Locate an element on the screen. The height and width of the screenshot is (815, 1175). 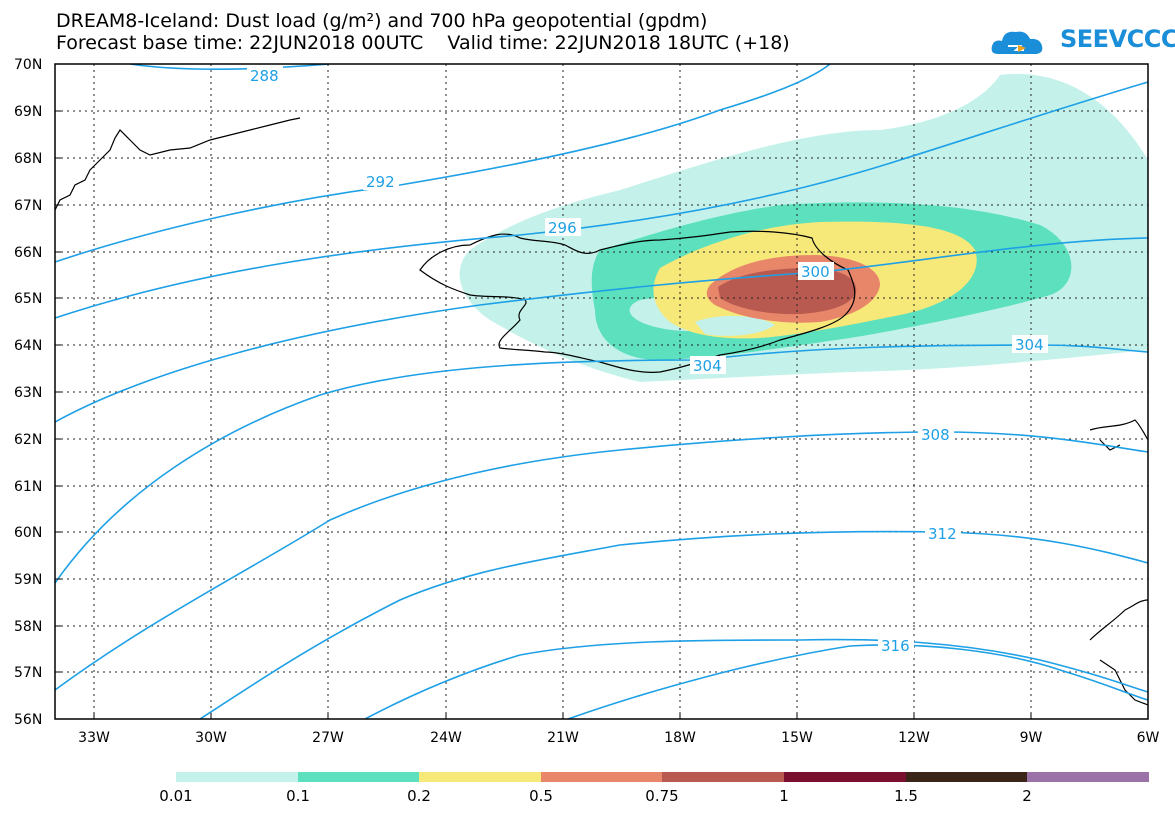
lon-label: 6W is located at coordinates (1148, 738).